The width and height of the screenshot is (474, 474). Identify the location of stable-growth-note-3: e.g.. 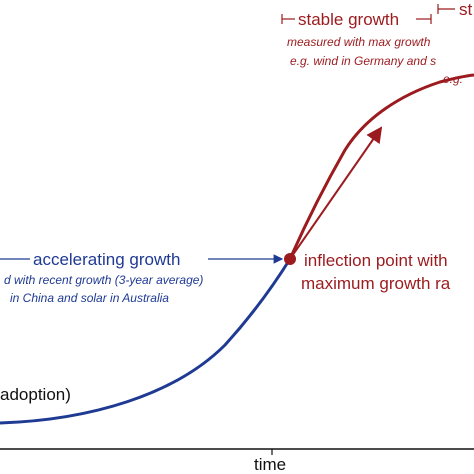
(453, 79).